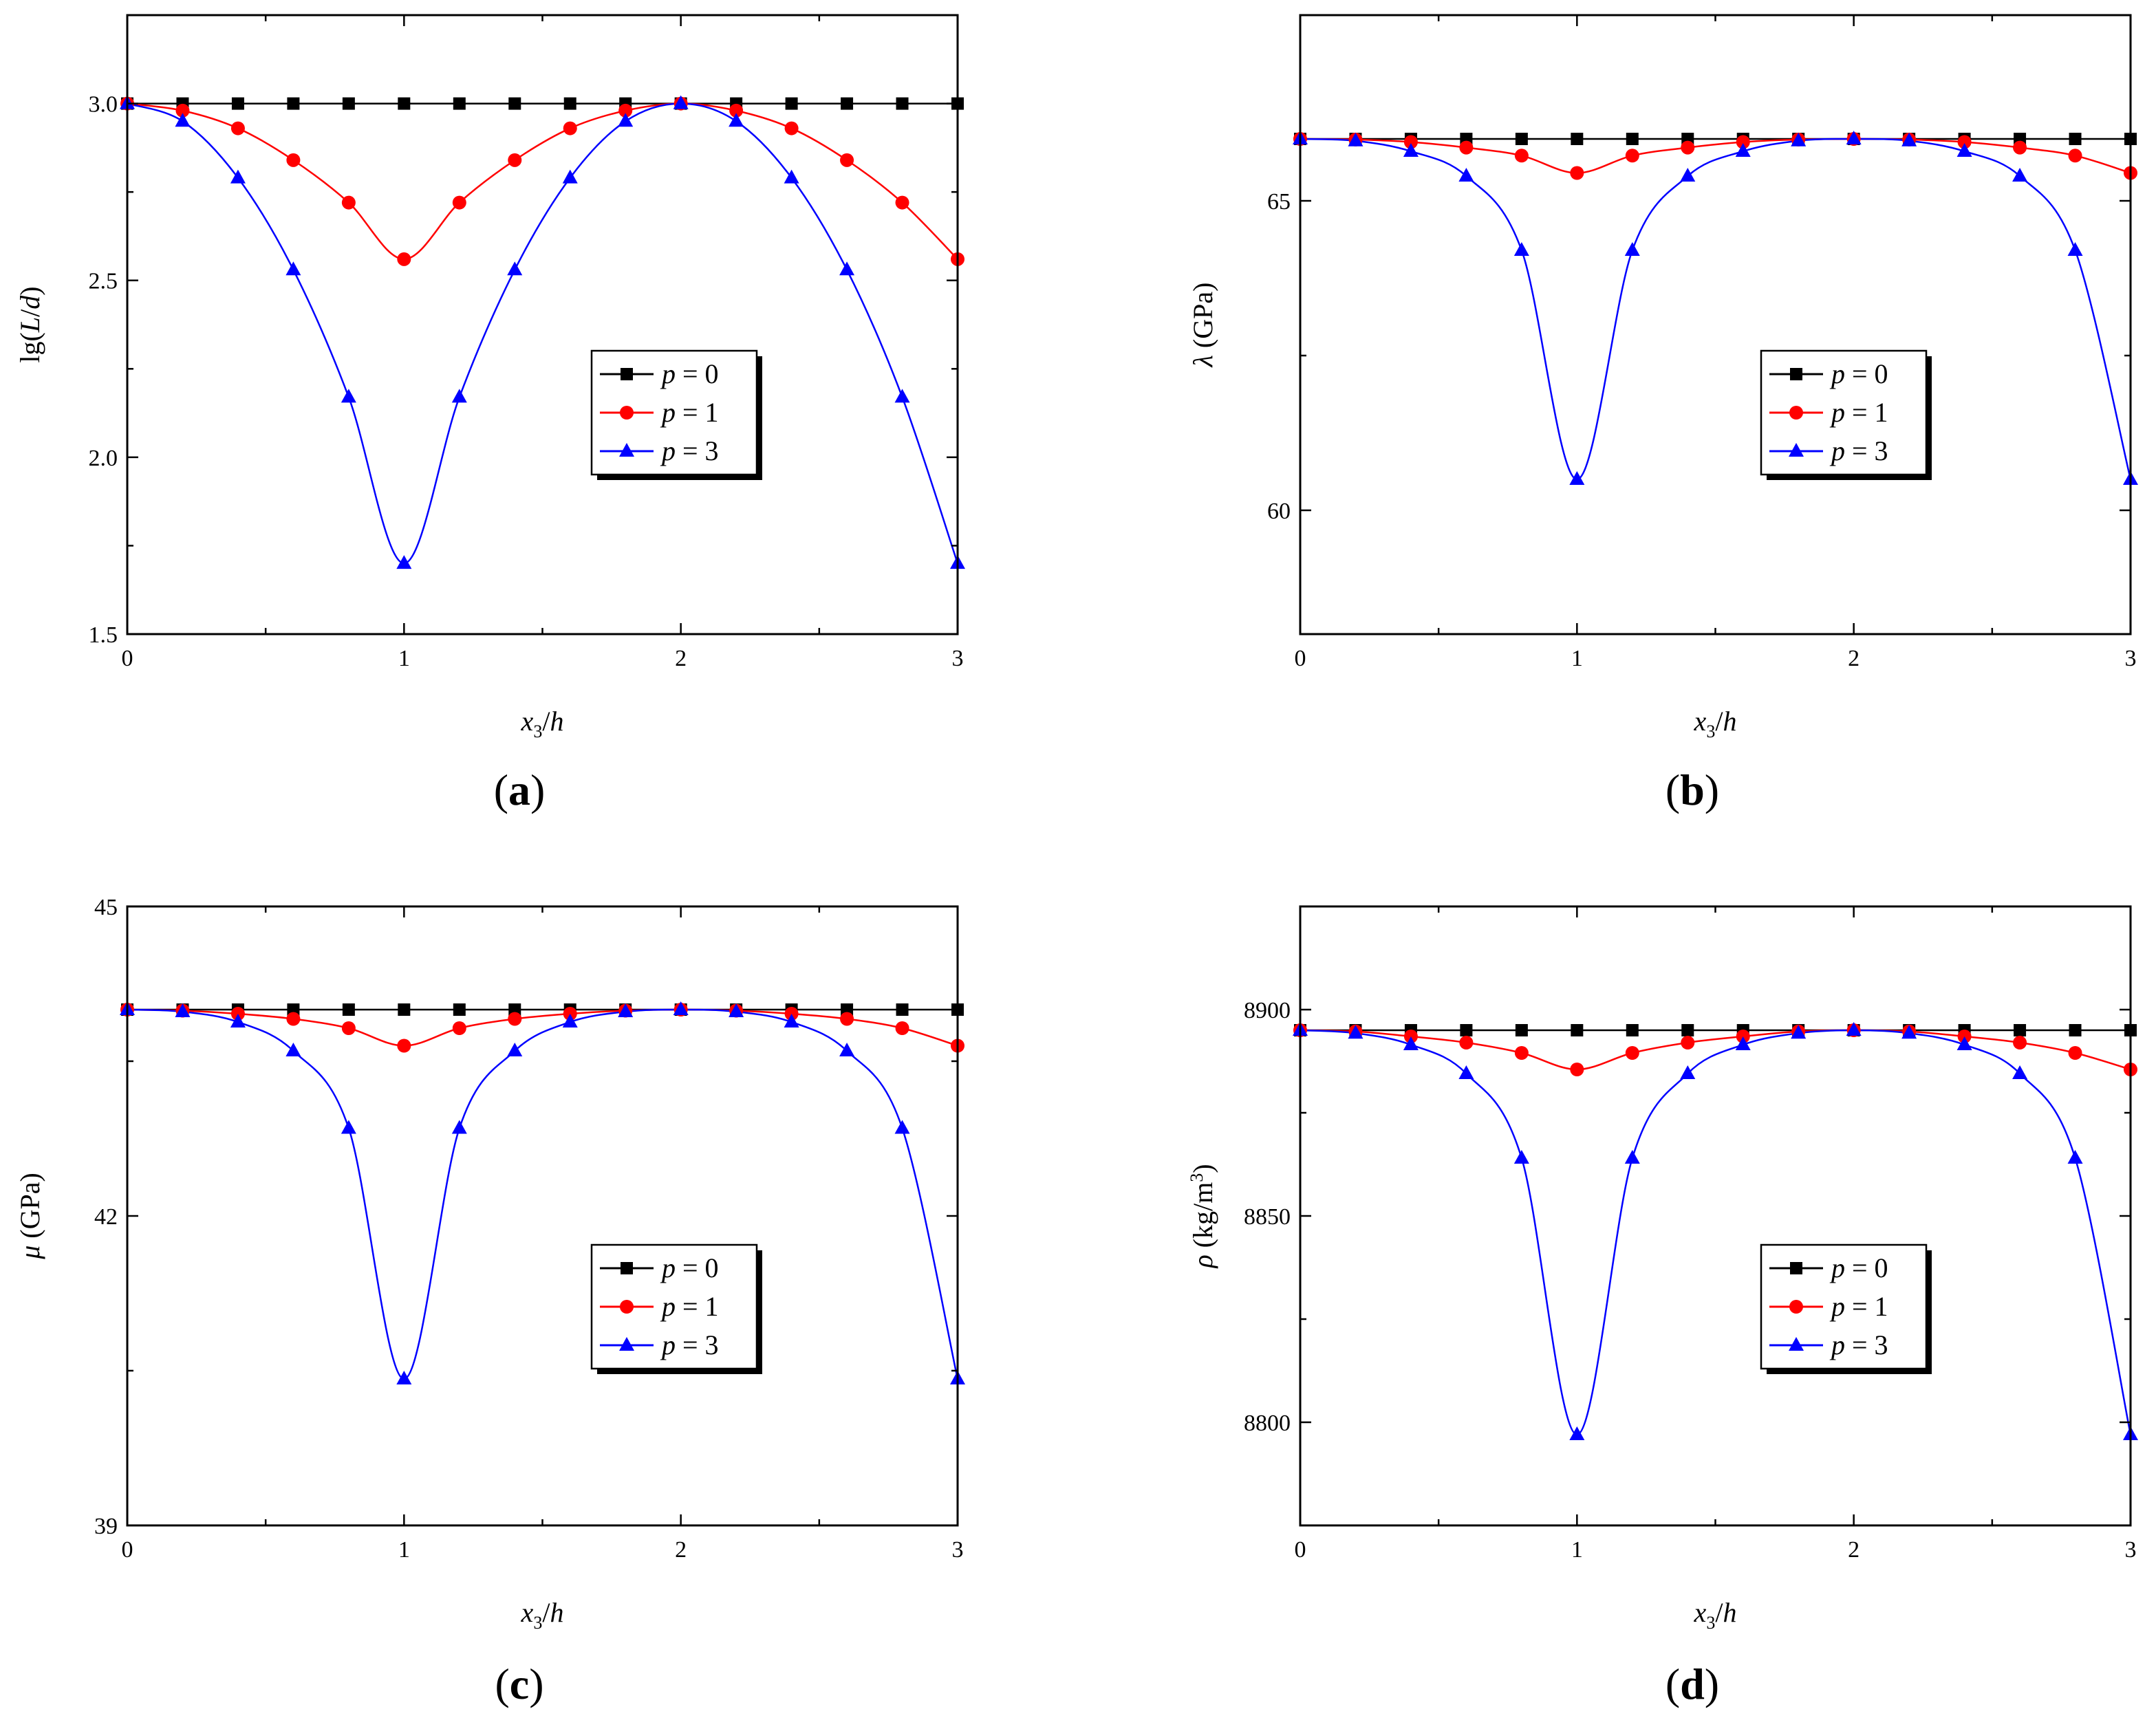 This screenshot has width=2156, height=1729. What do you see at coordinates (1267, 1011) in the screenshot?
I see `y-tick-label: 8900` at bounding box center [1267, 1011].